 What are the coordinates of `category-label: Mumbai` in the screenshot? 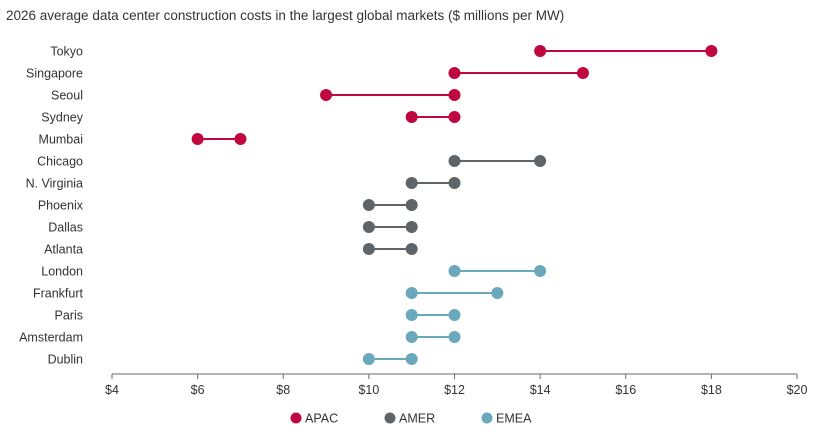 It's located at (61, 140).